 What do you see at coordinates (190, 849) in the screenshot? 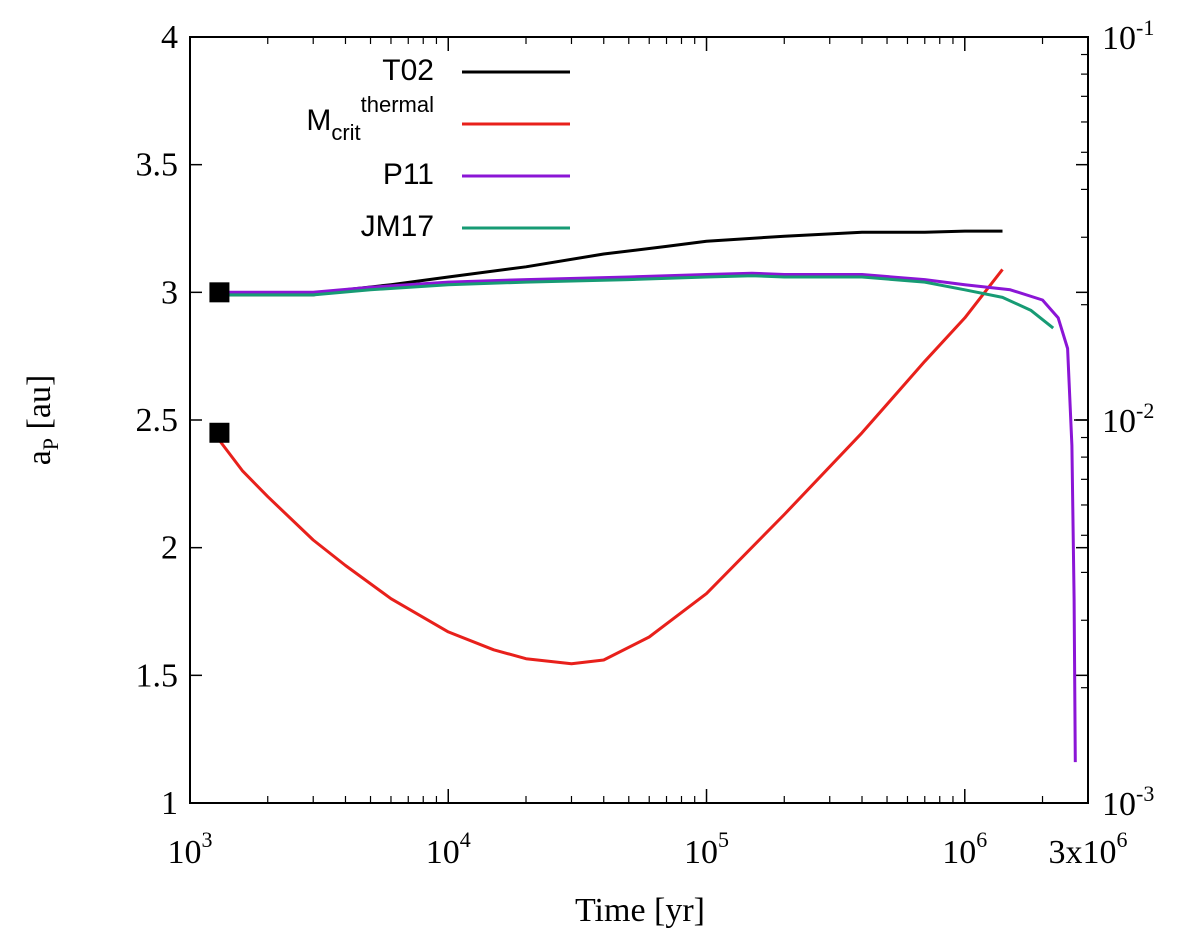
I see `x-tick-label: 10³` at bounding box center [190, 849].